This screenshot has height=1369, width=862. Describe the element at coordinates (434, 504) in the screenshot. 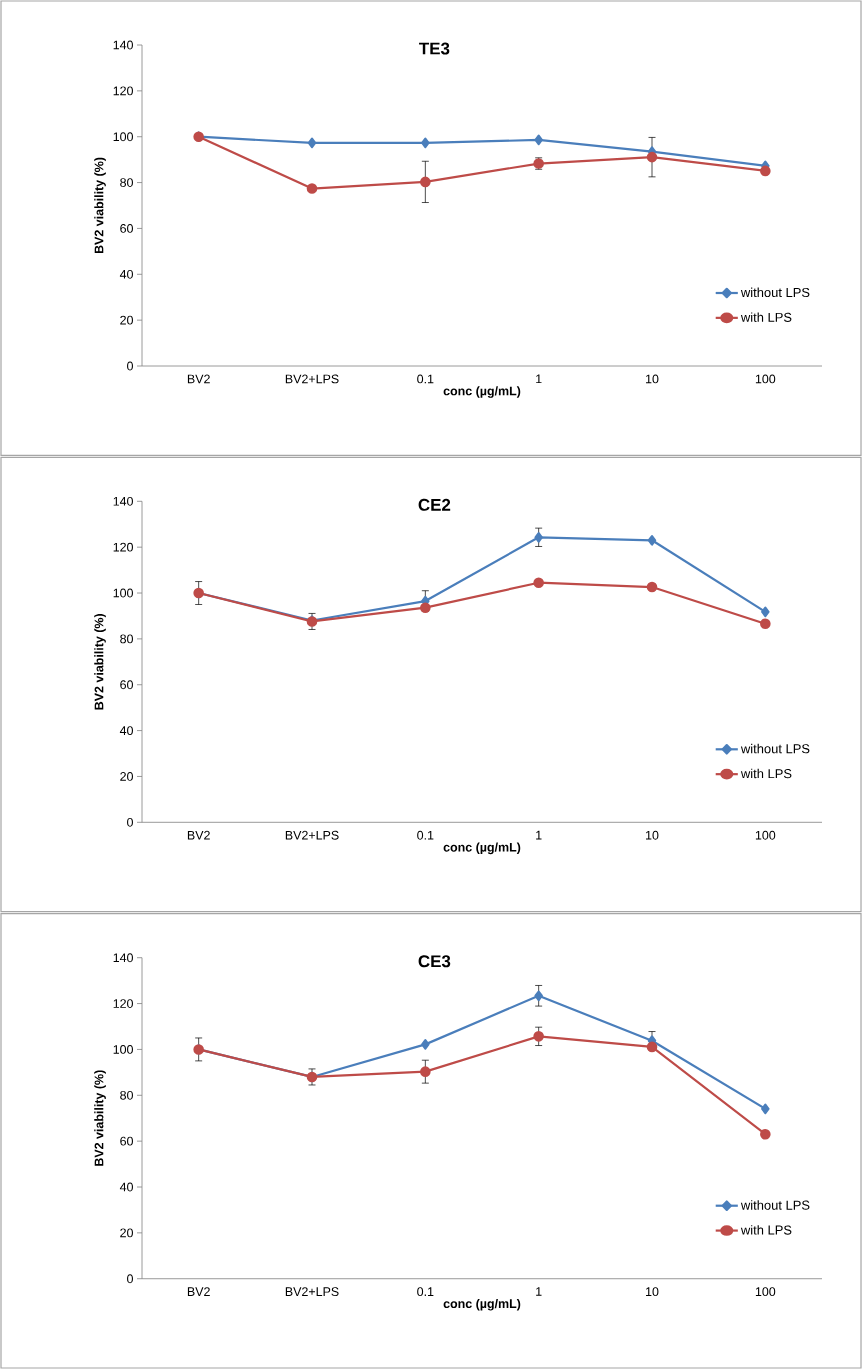

I see `chart-title: CE2` at that location.